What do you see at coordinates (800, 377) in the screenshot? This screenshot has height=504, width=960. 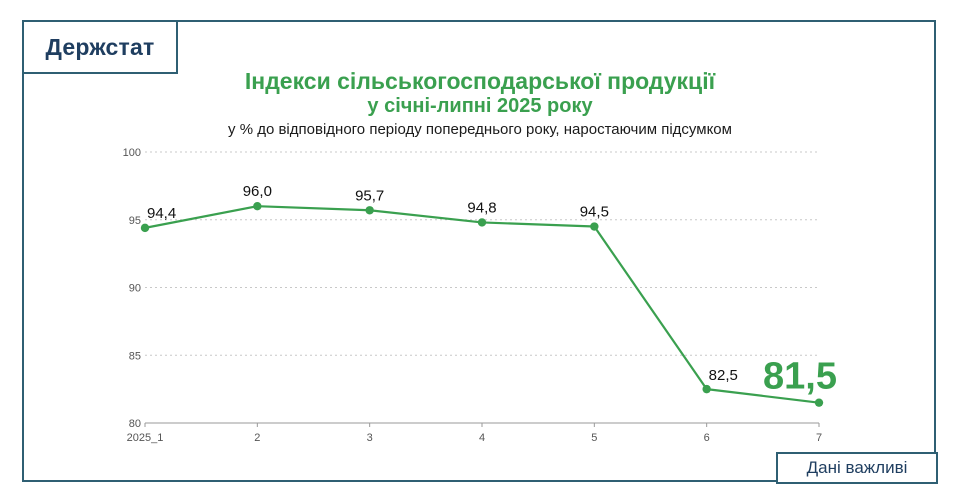 I see `data-label: 81,5` at bounding box center [800, 377].